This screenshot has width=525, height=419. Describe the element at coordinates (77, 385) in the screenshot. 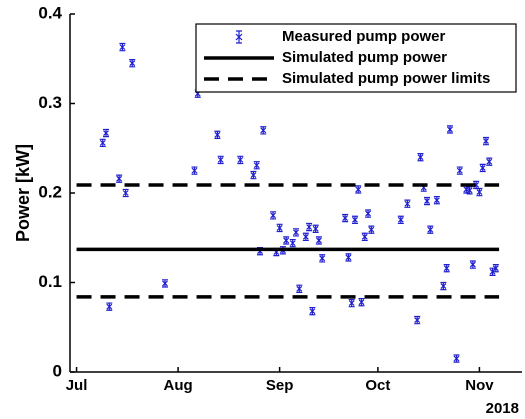

I see `x-tick-label: Jul` at that location.